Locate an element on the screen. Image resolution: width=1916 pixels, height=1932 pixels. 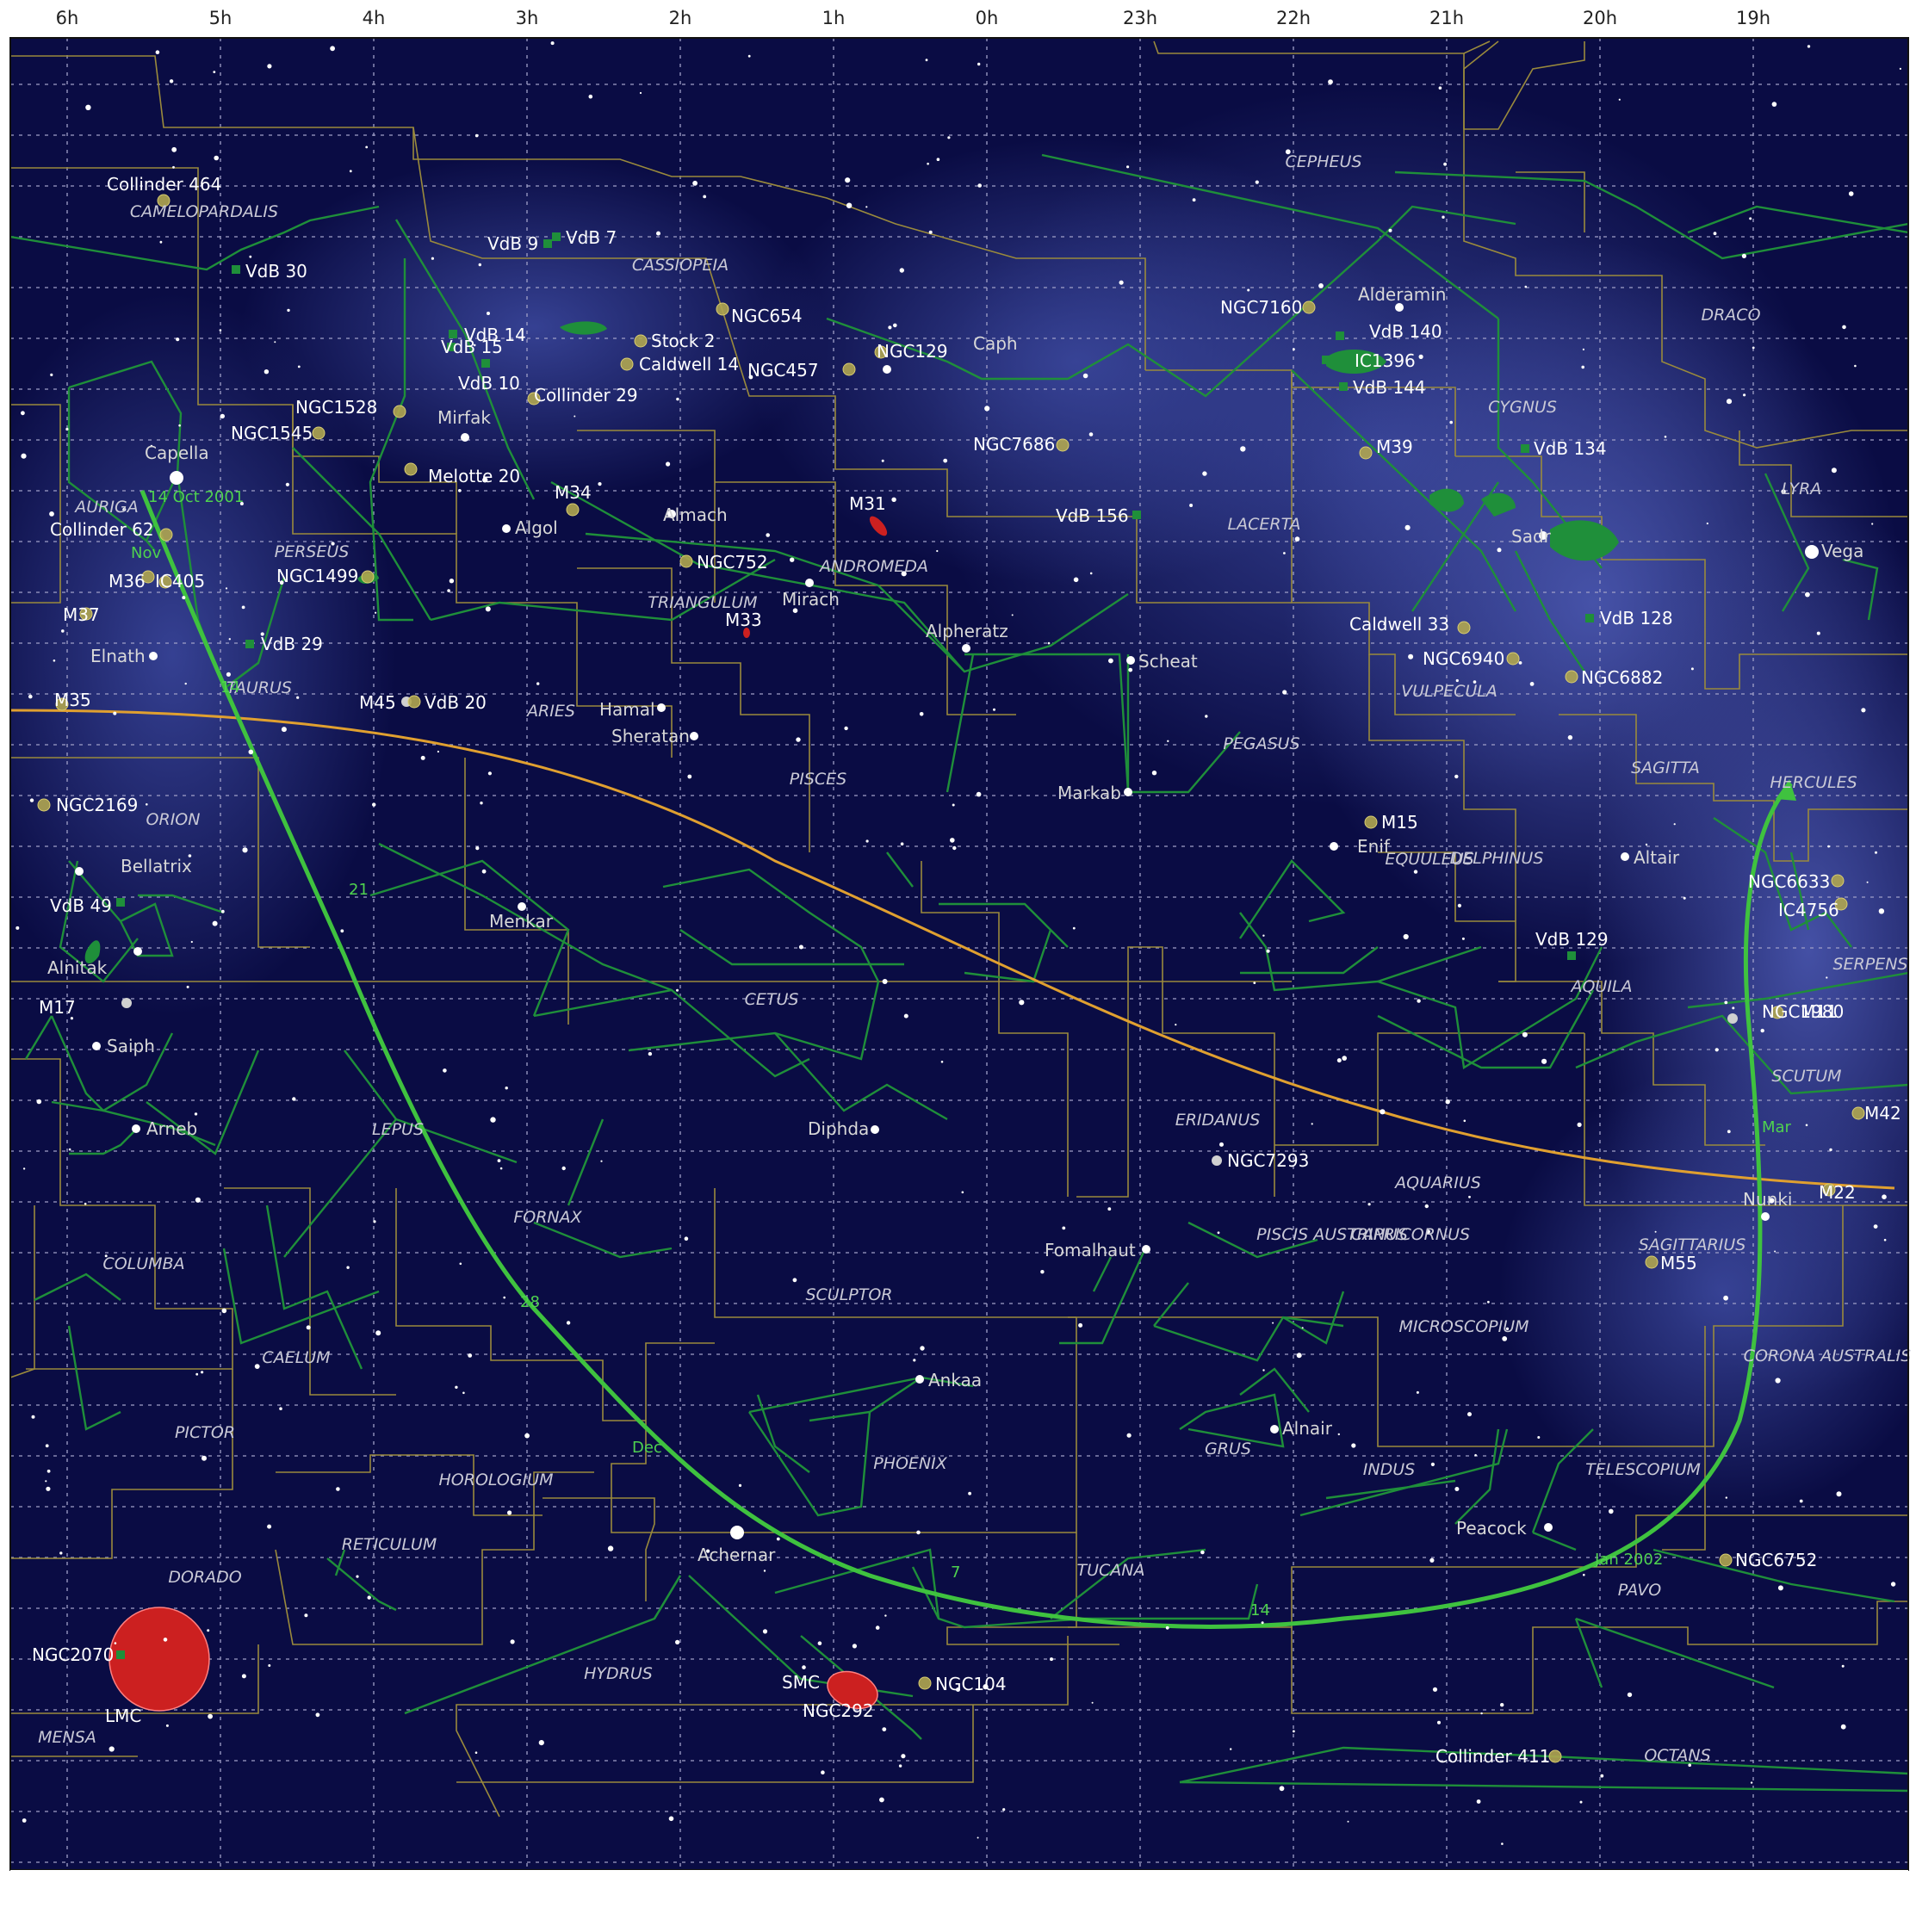
star-label: Arneb is located at coordinates (172, 1128).